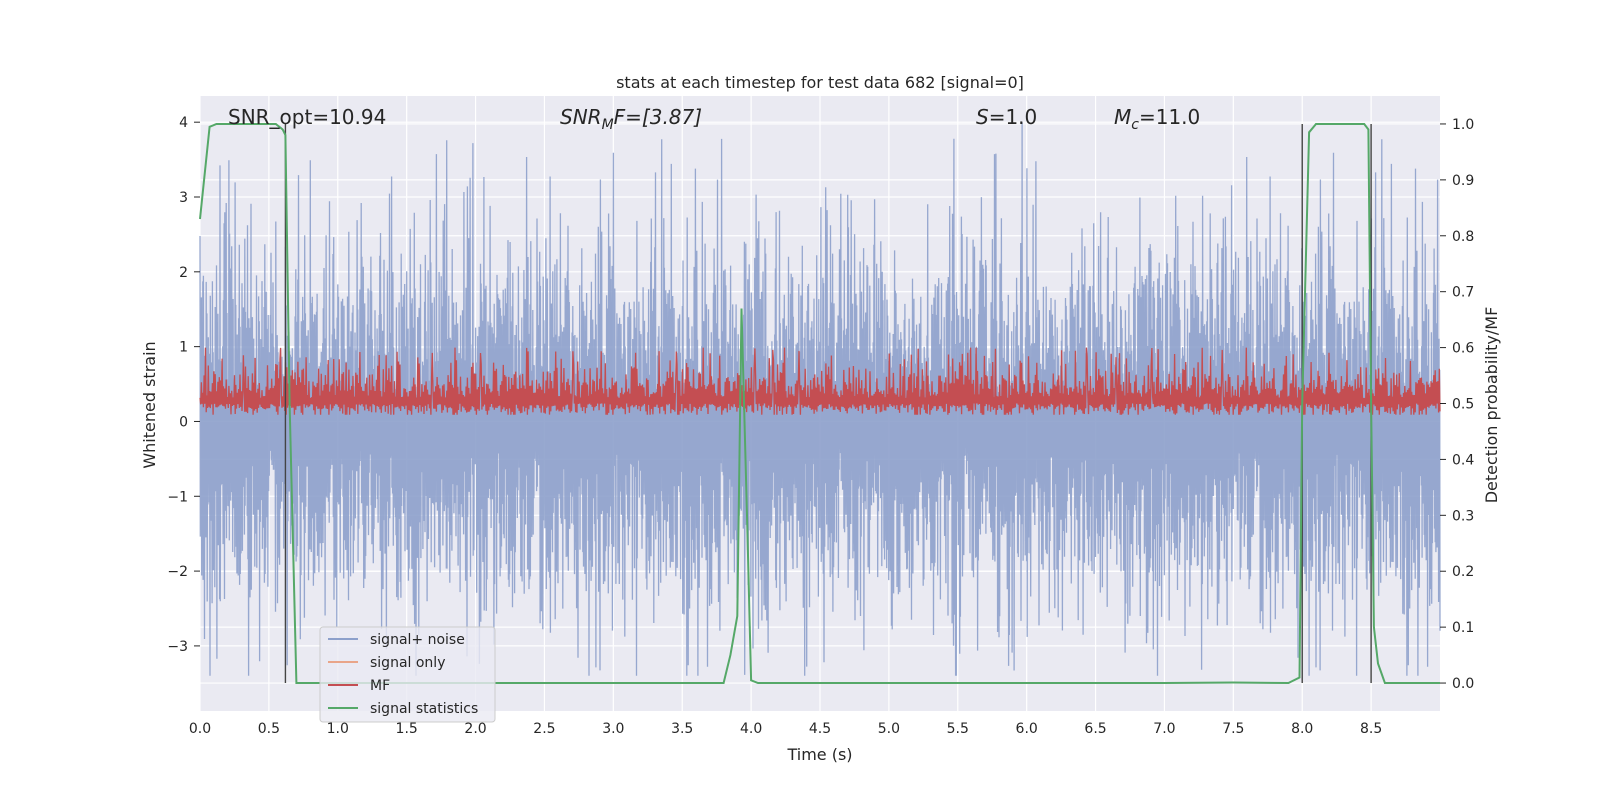 The image size is (1600, 800). Describe the element at coordinates (177, 497) in the screenshot. I see `y-left-tick-label: −1` at that location.